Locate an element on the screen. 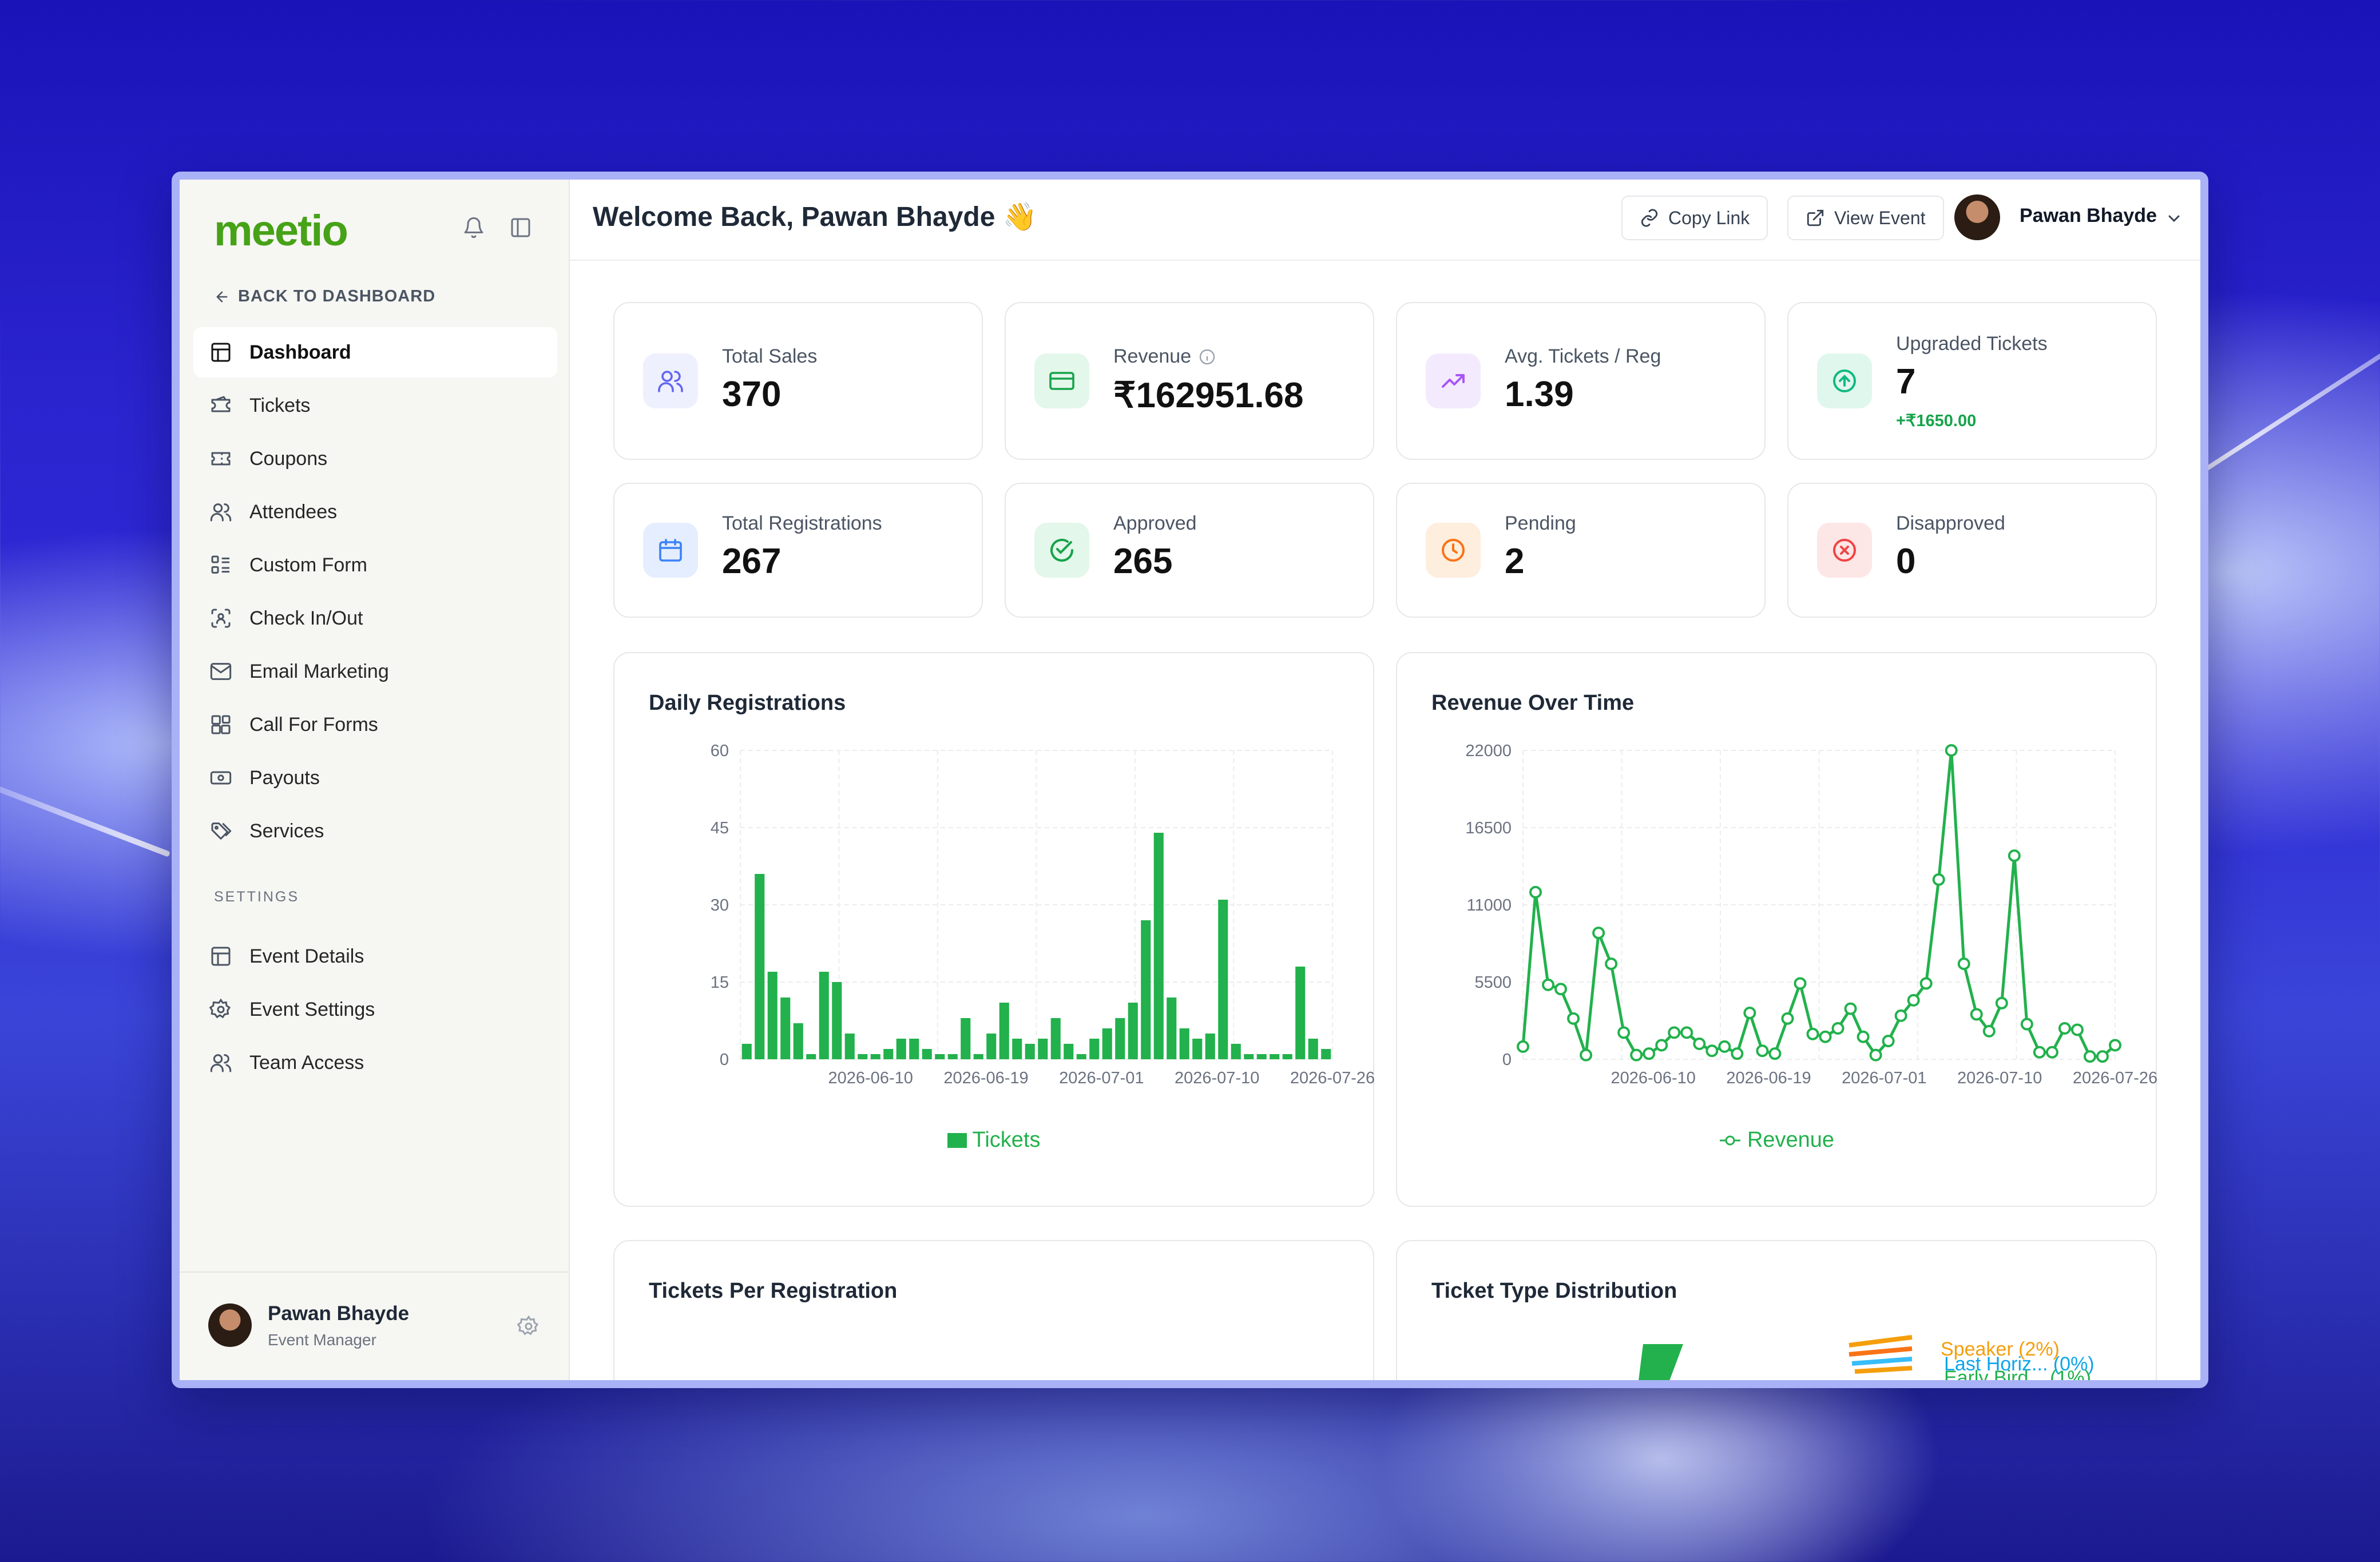  stat-label: Pending is located at coordinates (1540, 523).